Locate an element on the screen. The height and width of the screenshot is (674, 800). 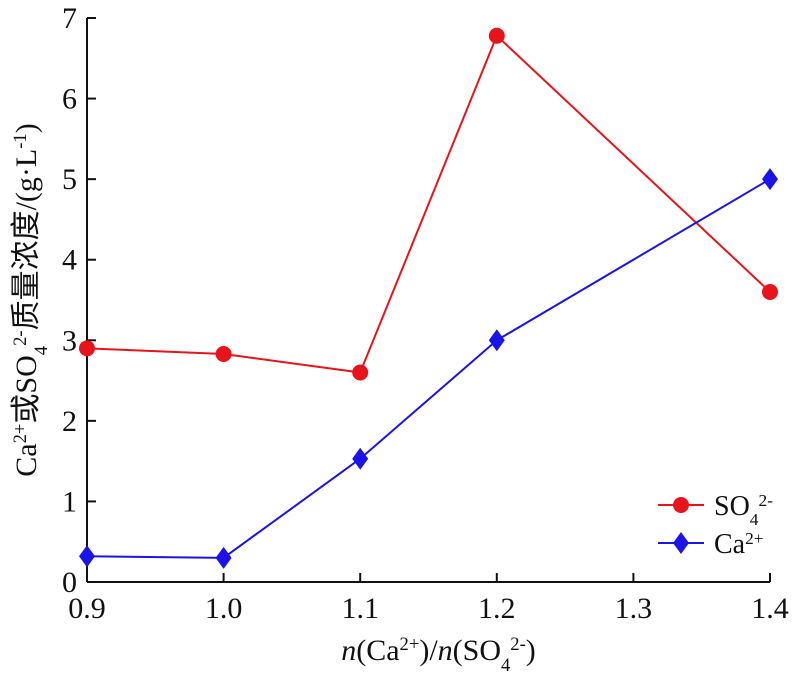
x-tick-label: 1.4 is located at coordinates (770, 608).